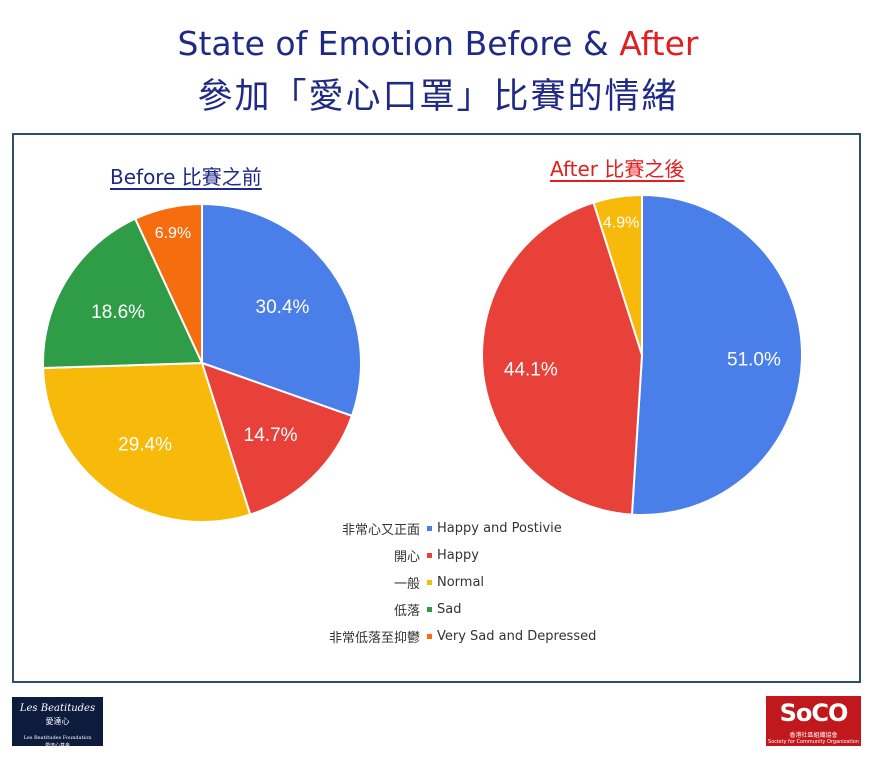 This screenshot has width=876, height=763. What do you see at coordinates (406, 584) in the screenshot?
I see `legend-zh-label: 一般` at bounding box center [406, 584].